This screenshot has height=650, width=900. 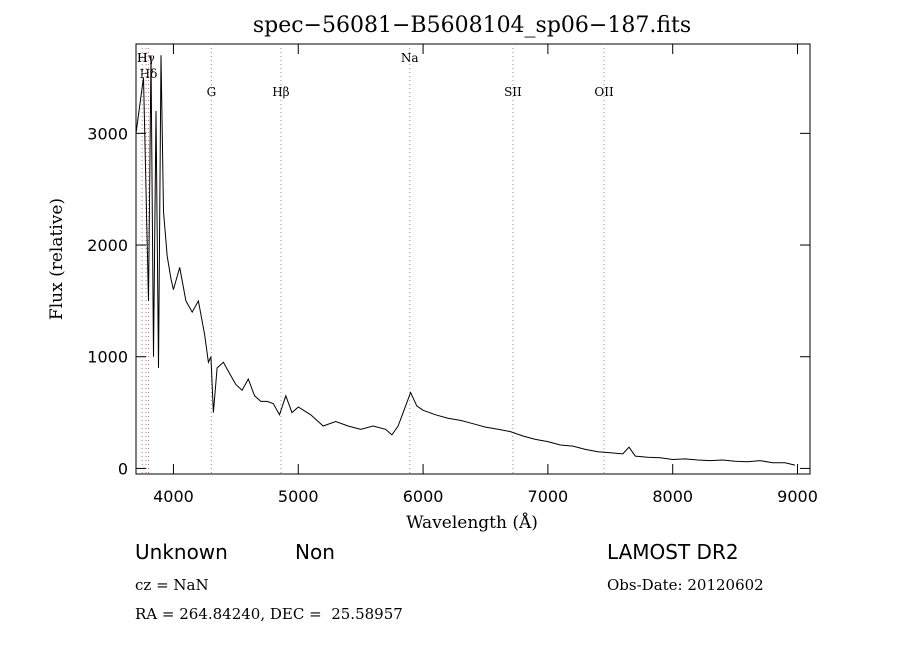 What do you see at coordinates (142, 58) in the screenshot?
I see `spectral-label-2: H` at bounding box center [142, 58].